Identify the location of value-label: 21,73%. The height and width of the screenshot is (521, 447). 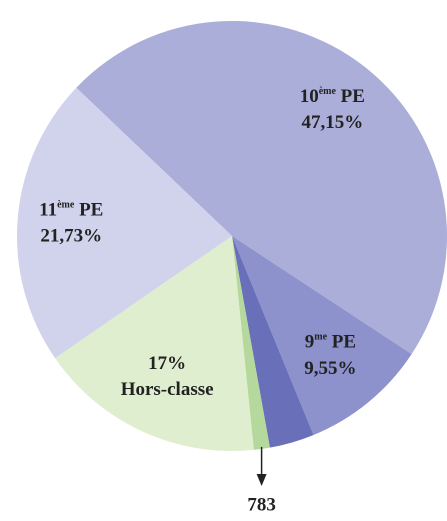
(71, 236).